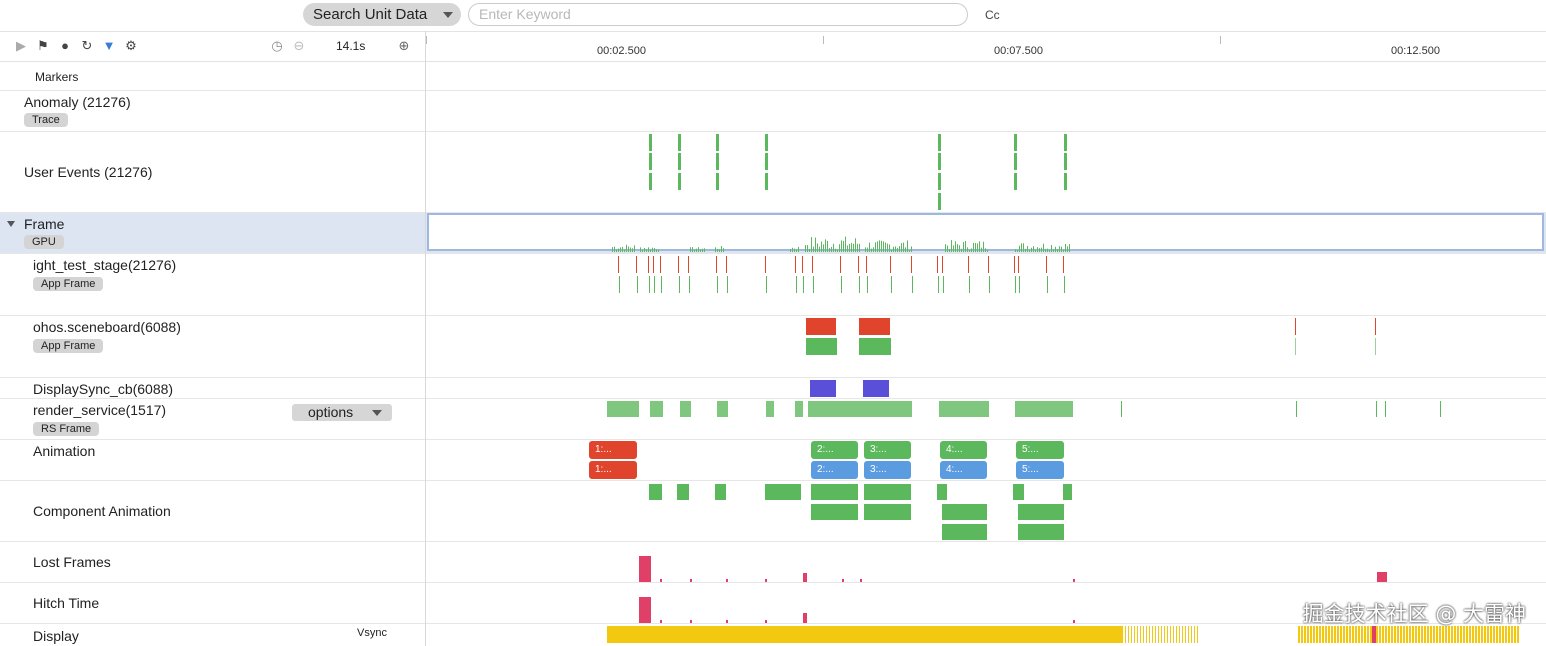 This screenshot has width=1546, height=646. I want to click on search-scope-select: Search Unit Data, so click(382, 14).